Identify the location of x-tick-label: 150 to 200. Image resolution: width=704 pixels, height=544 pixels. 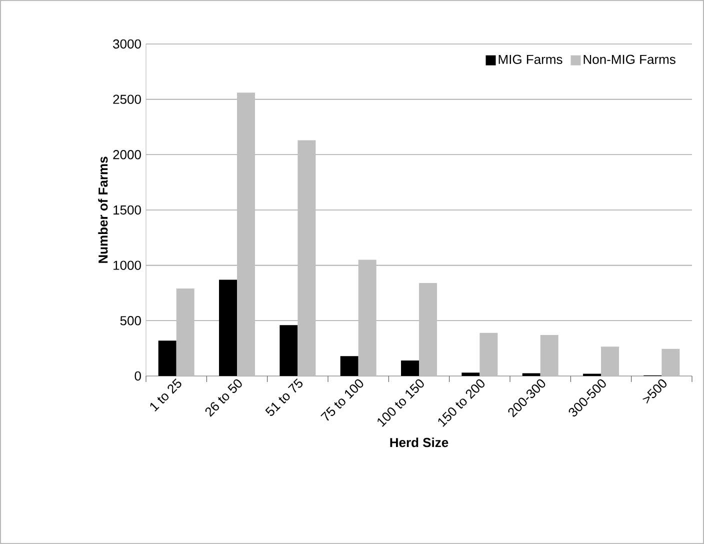
(461, 403).